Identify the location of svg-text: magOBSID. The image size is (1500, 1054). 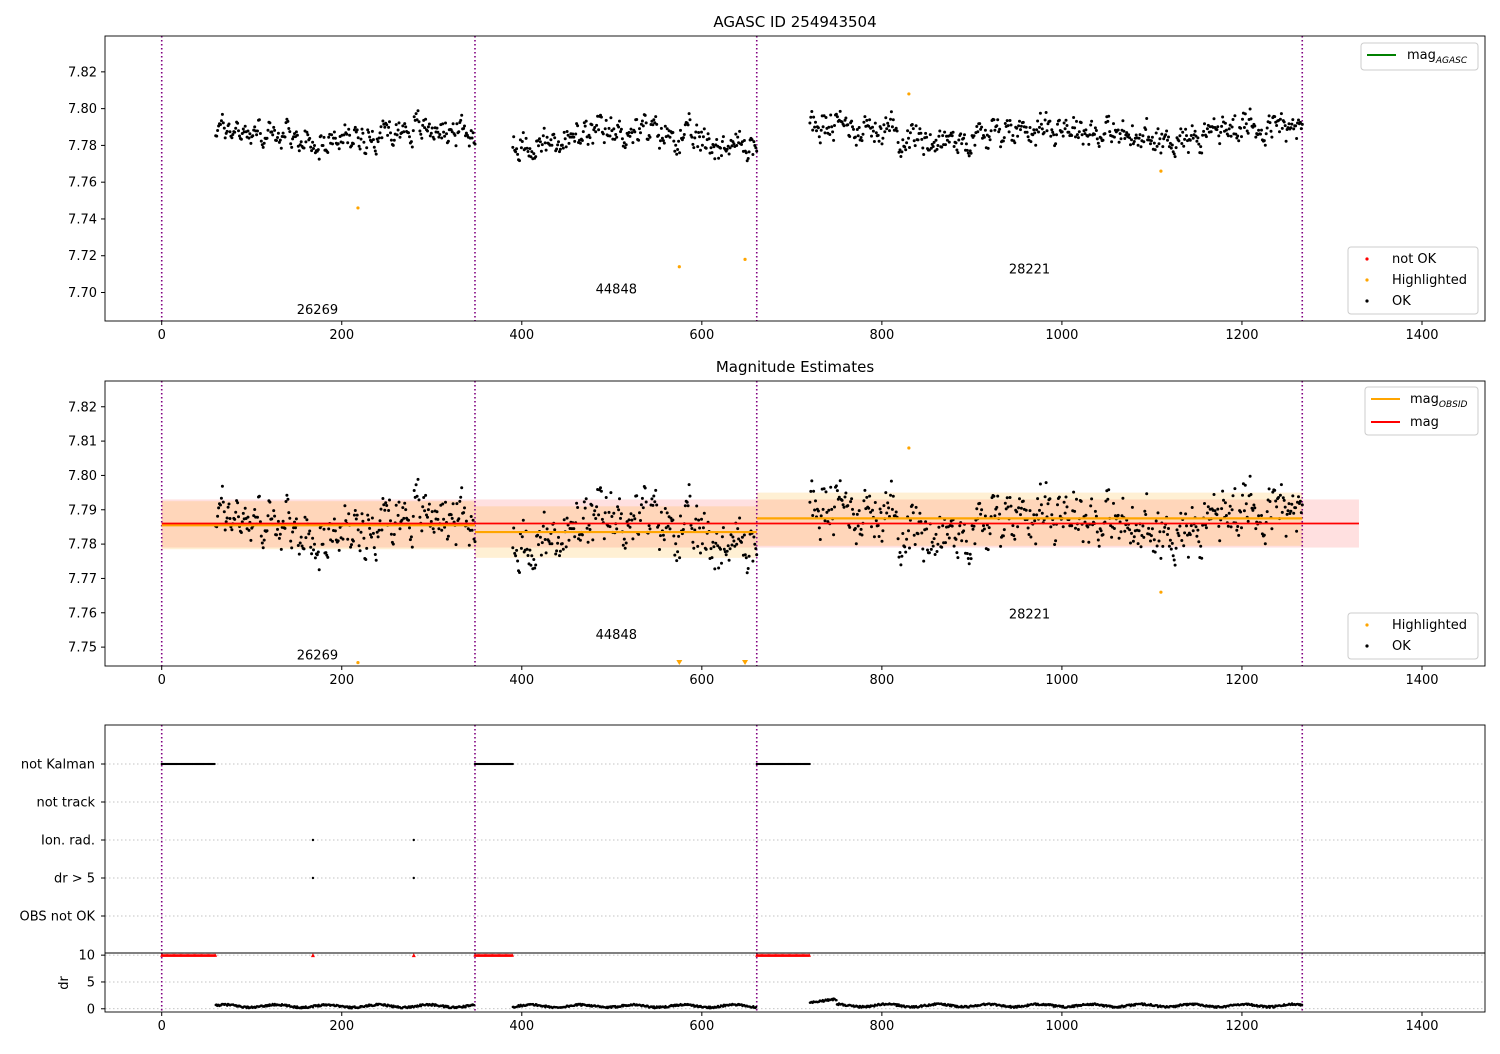
(1439, 401).